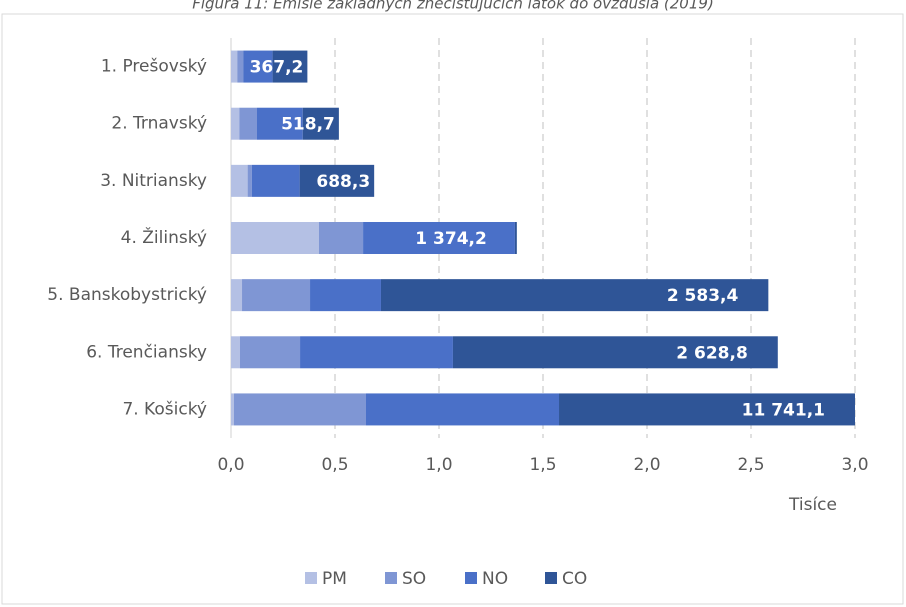 The height and width of the screenshot is (607, 906). Describe the element at coordinates (164, 237) in the screenshot. I see `y-tick-label: 4. Žilinský` at that location.